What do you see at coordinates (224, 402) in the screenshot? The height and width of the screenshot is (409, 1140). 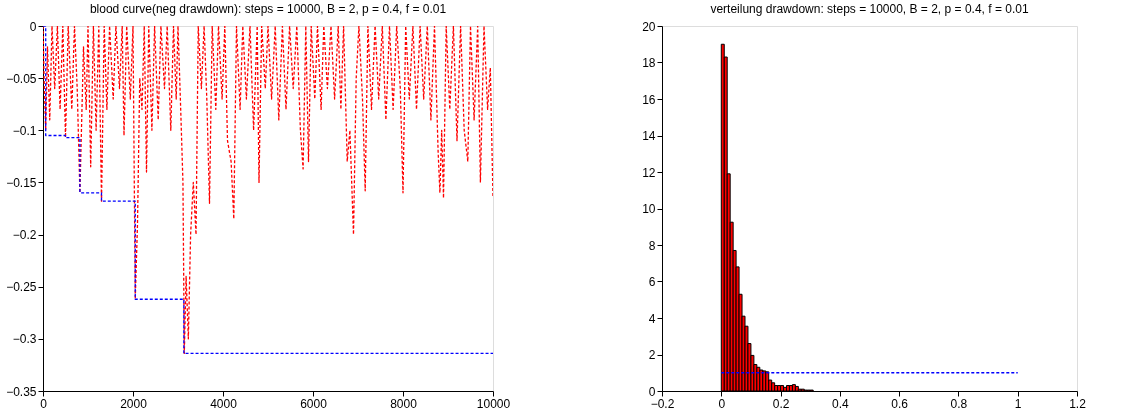 I see `x-tick-label: 4000` at bounding box center [224, 402].